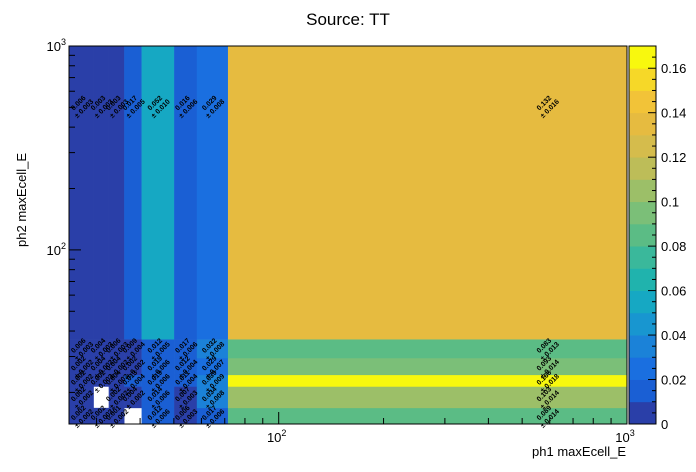 The width and height of the screenshot is (696, 472). Describe the element at coordinates (673, 68) in the screenshot. I see `palette-tick-label: 0.16` at that location.